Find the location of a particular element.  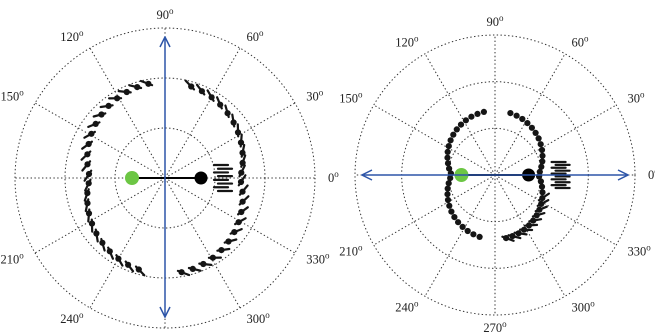

angle-label-90: 90o is located at coordinates (496, 21).